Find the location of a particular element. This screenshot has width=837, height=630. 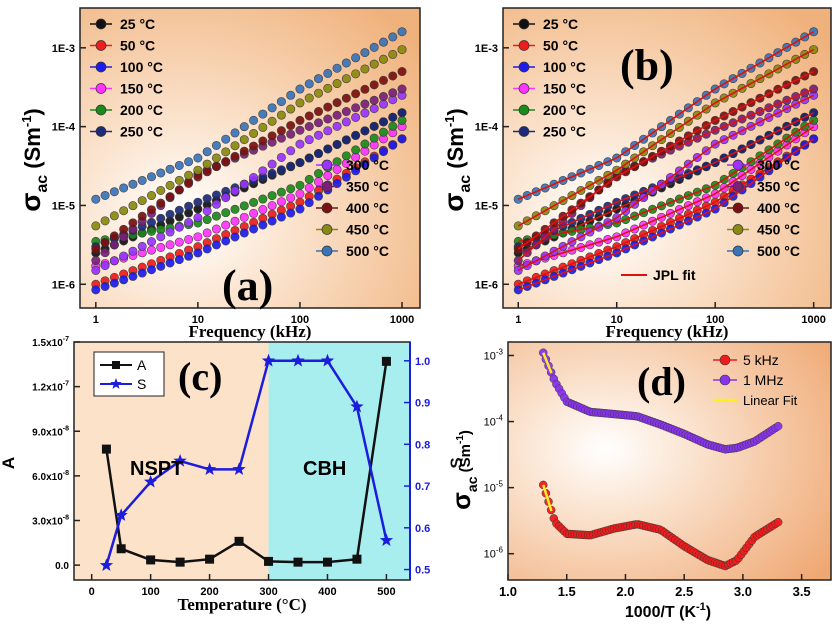

legend-c: AS is located at coordinates (129, 374).